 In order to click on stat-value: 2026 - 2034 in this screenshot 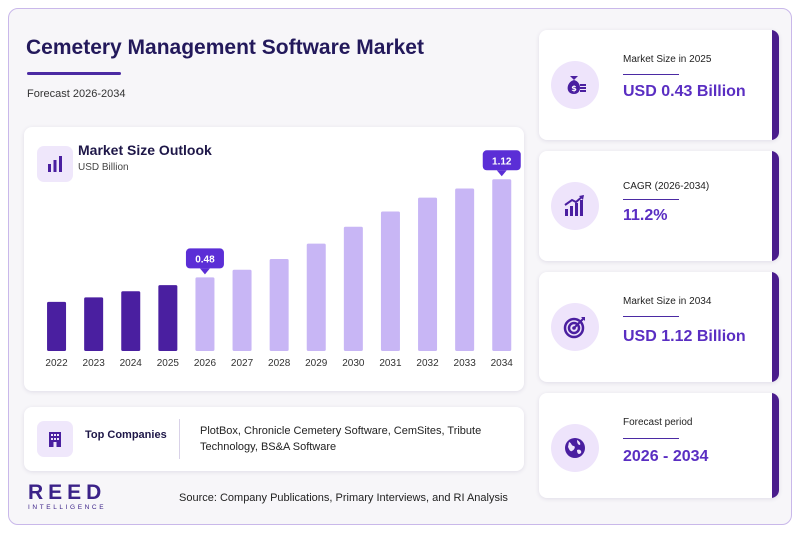, I will do `click(666, 456)`.